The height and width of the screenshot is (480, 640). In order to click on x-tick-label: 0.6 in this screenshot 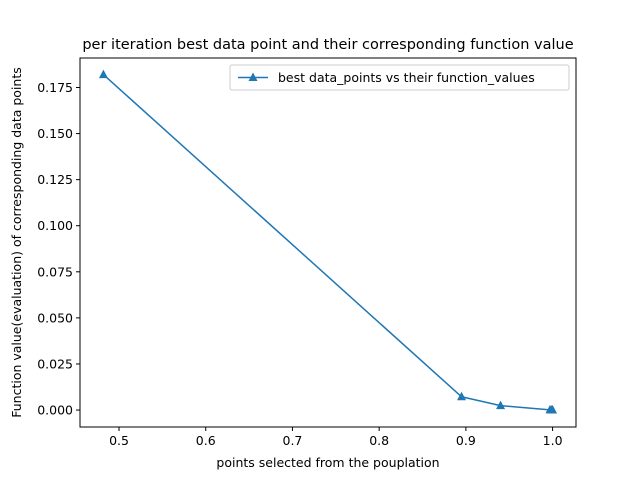, I will do `click(206, 440)`.